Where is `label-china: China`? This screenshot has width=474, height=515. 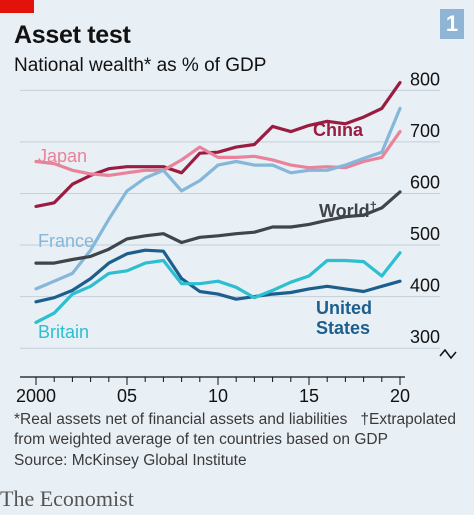
label-china: China is located at coordinates (338, 130).